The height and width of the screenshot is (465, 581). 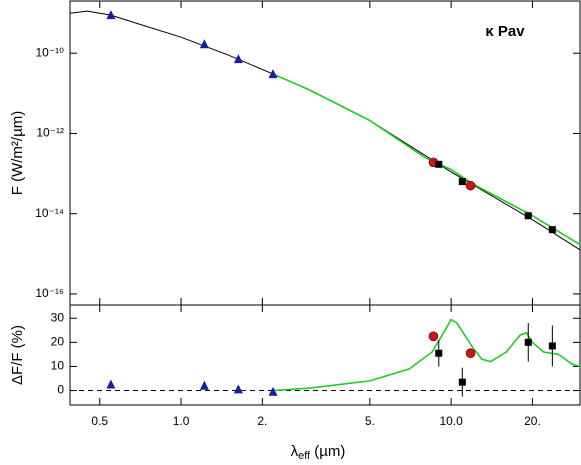 I want to click on x-label-unit: (µm), so click(x=327, y=451).